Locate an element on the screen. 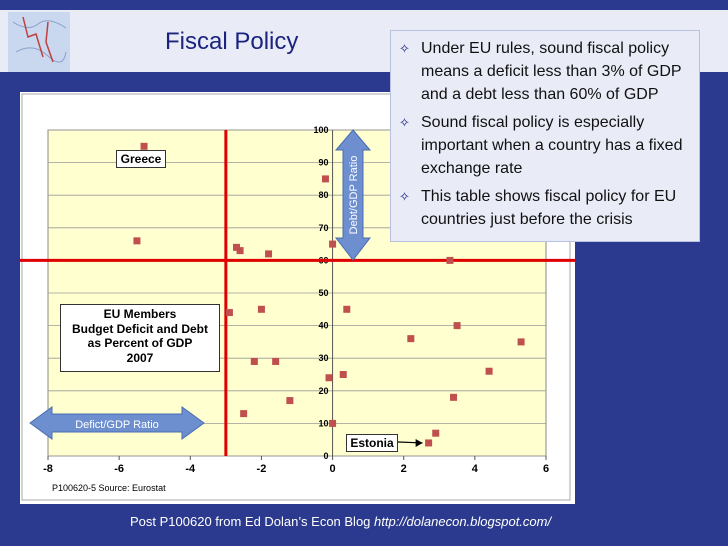 Image resolution: width=728 pixels, height=546 pixels. x-tick-label: -6 is located at coordinates (119, 469).